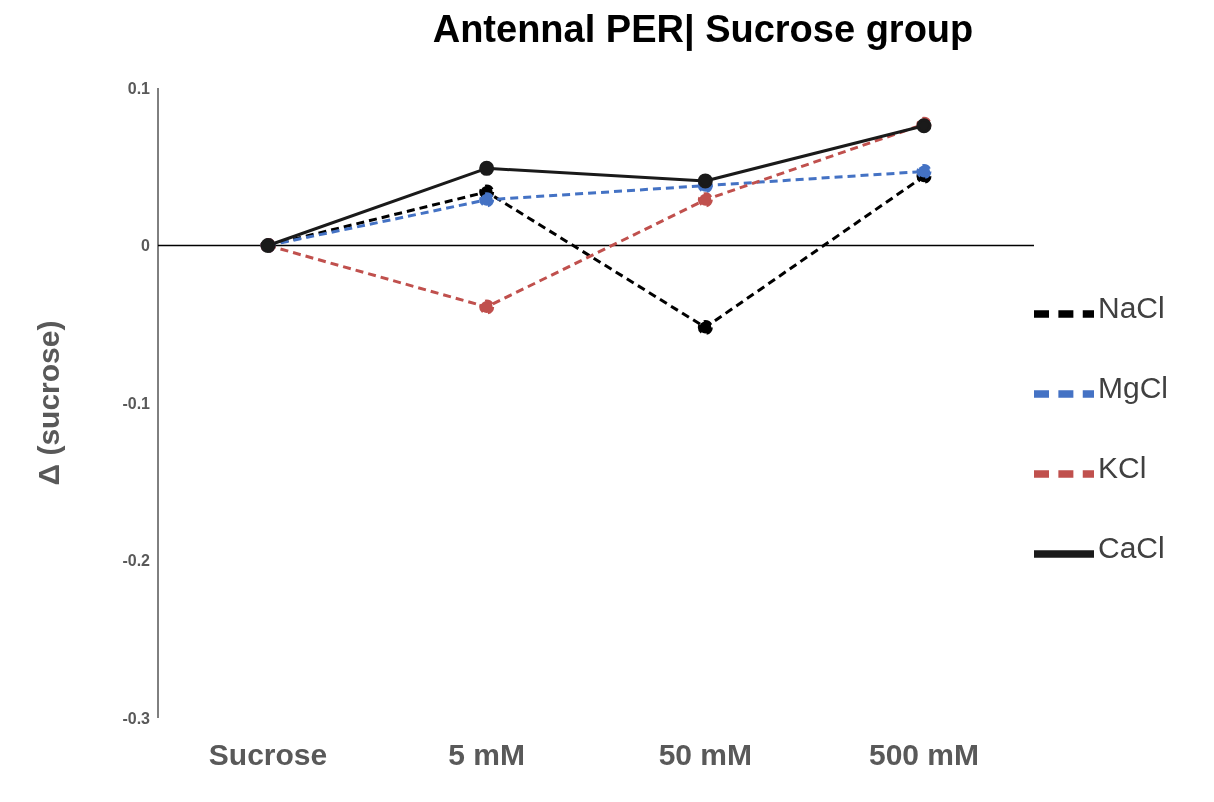 Image resolution: width=1214 pixels, height=802 pixels. I want to click on y-tick-label: -0.1, so click(136, 403).